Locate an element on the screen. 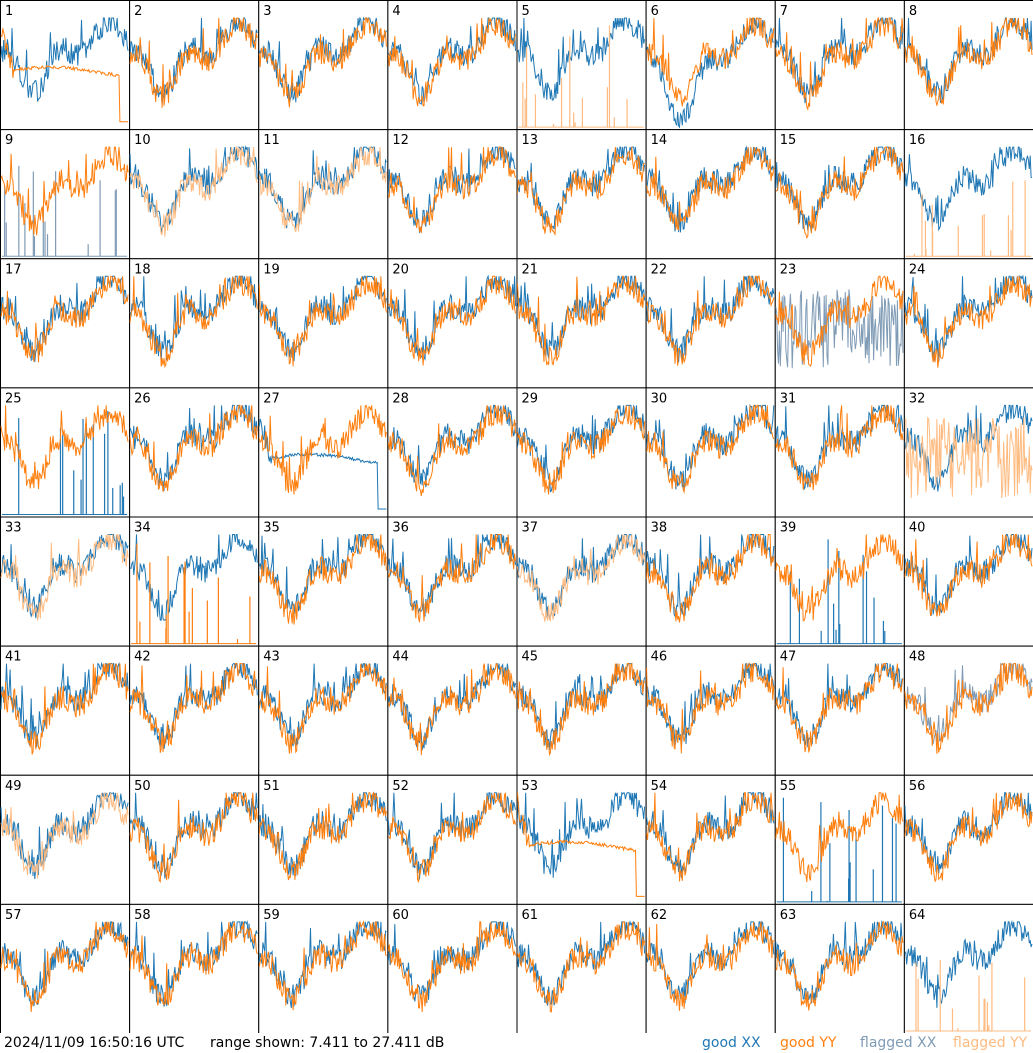  panel-61: 61 is located at coordinates (581, 968).